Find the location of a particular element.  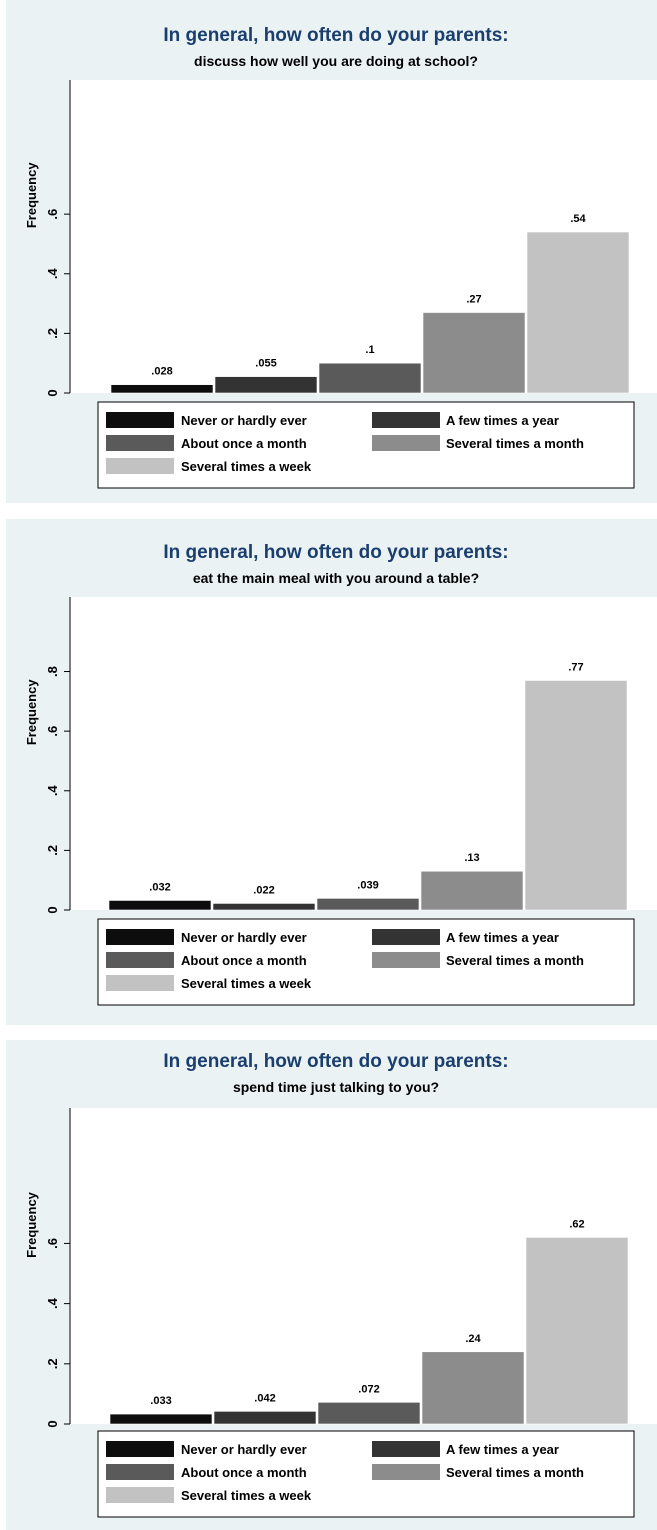

legend-swatch-talking-never is located at coordinates (140, 1449).